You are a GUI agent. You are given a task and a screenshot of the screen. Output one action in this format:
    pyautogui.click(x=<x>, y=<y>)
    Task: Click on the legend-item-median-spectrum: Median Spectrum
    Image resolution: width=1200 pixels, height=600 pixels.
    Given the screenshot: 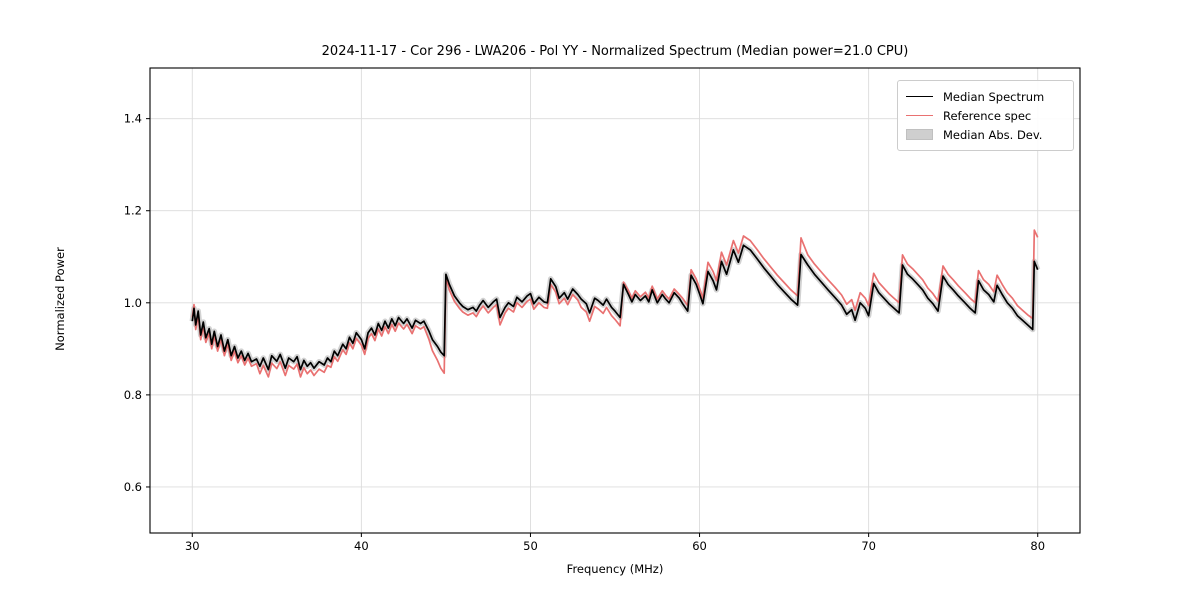 What is the action you would take?
    pyautogui.click(x=985, y=96)
    